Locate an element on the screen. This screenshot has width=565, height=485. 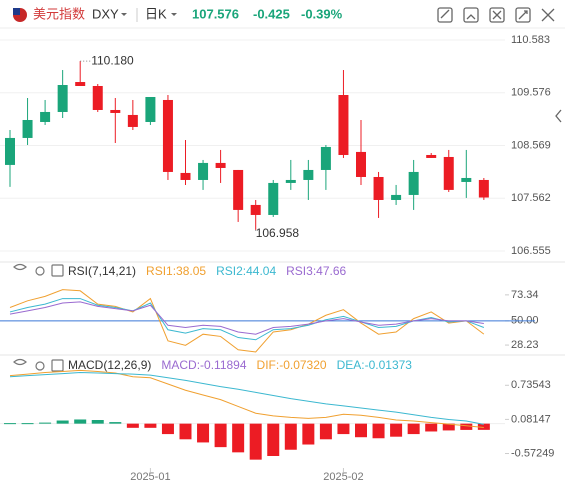
tool-settings is located at coordinates (497, 15).